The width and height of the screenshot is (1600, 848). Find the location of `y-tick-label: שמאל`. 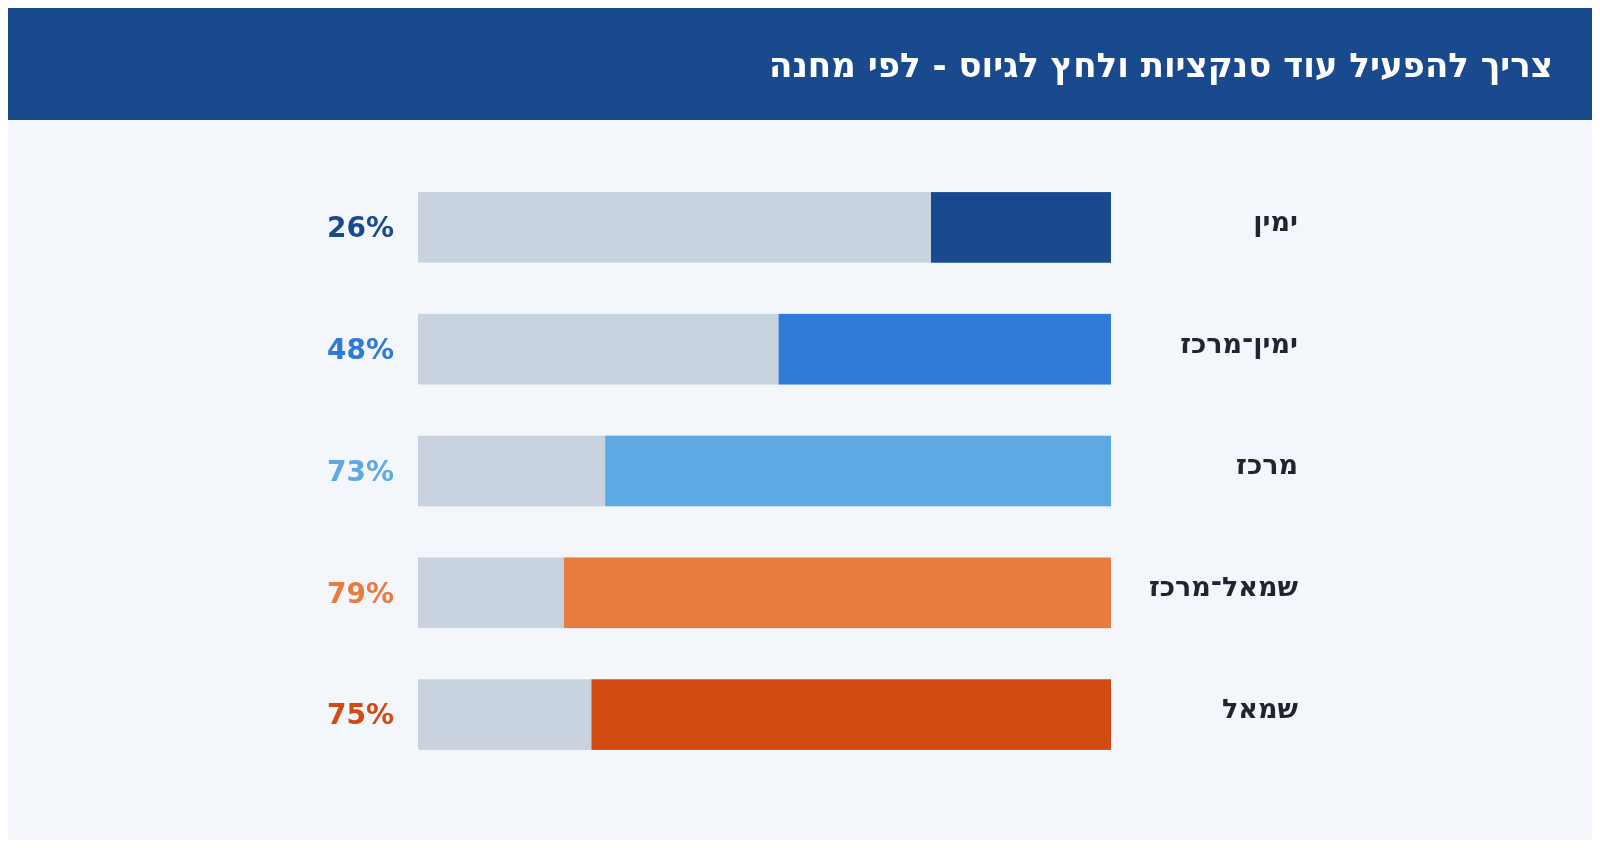

y-tick-label: שמאל is located at coordinates (1260, 709).